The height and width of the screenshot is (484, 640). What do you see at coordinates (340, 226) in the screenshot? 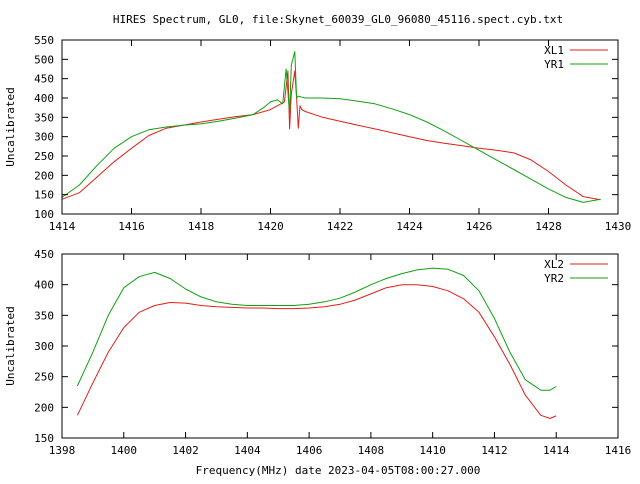
I see `x-tick-label: 1422` at bounding box center [340, 226].